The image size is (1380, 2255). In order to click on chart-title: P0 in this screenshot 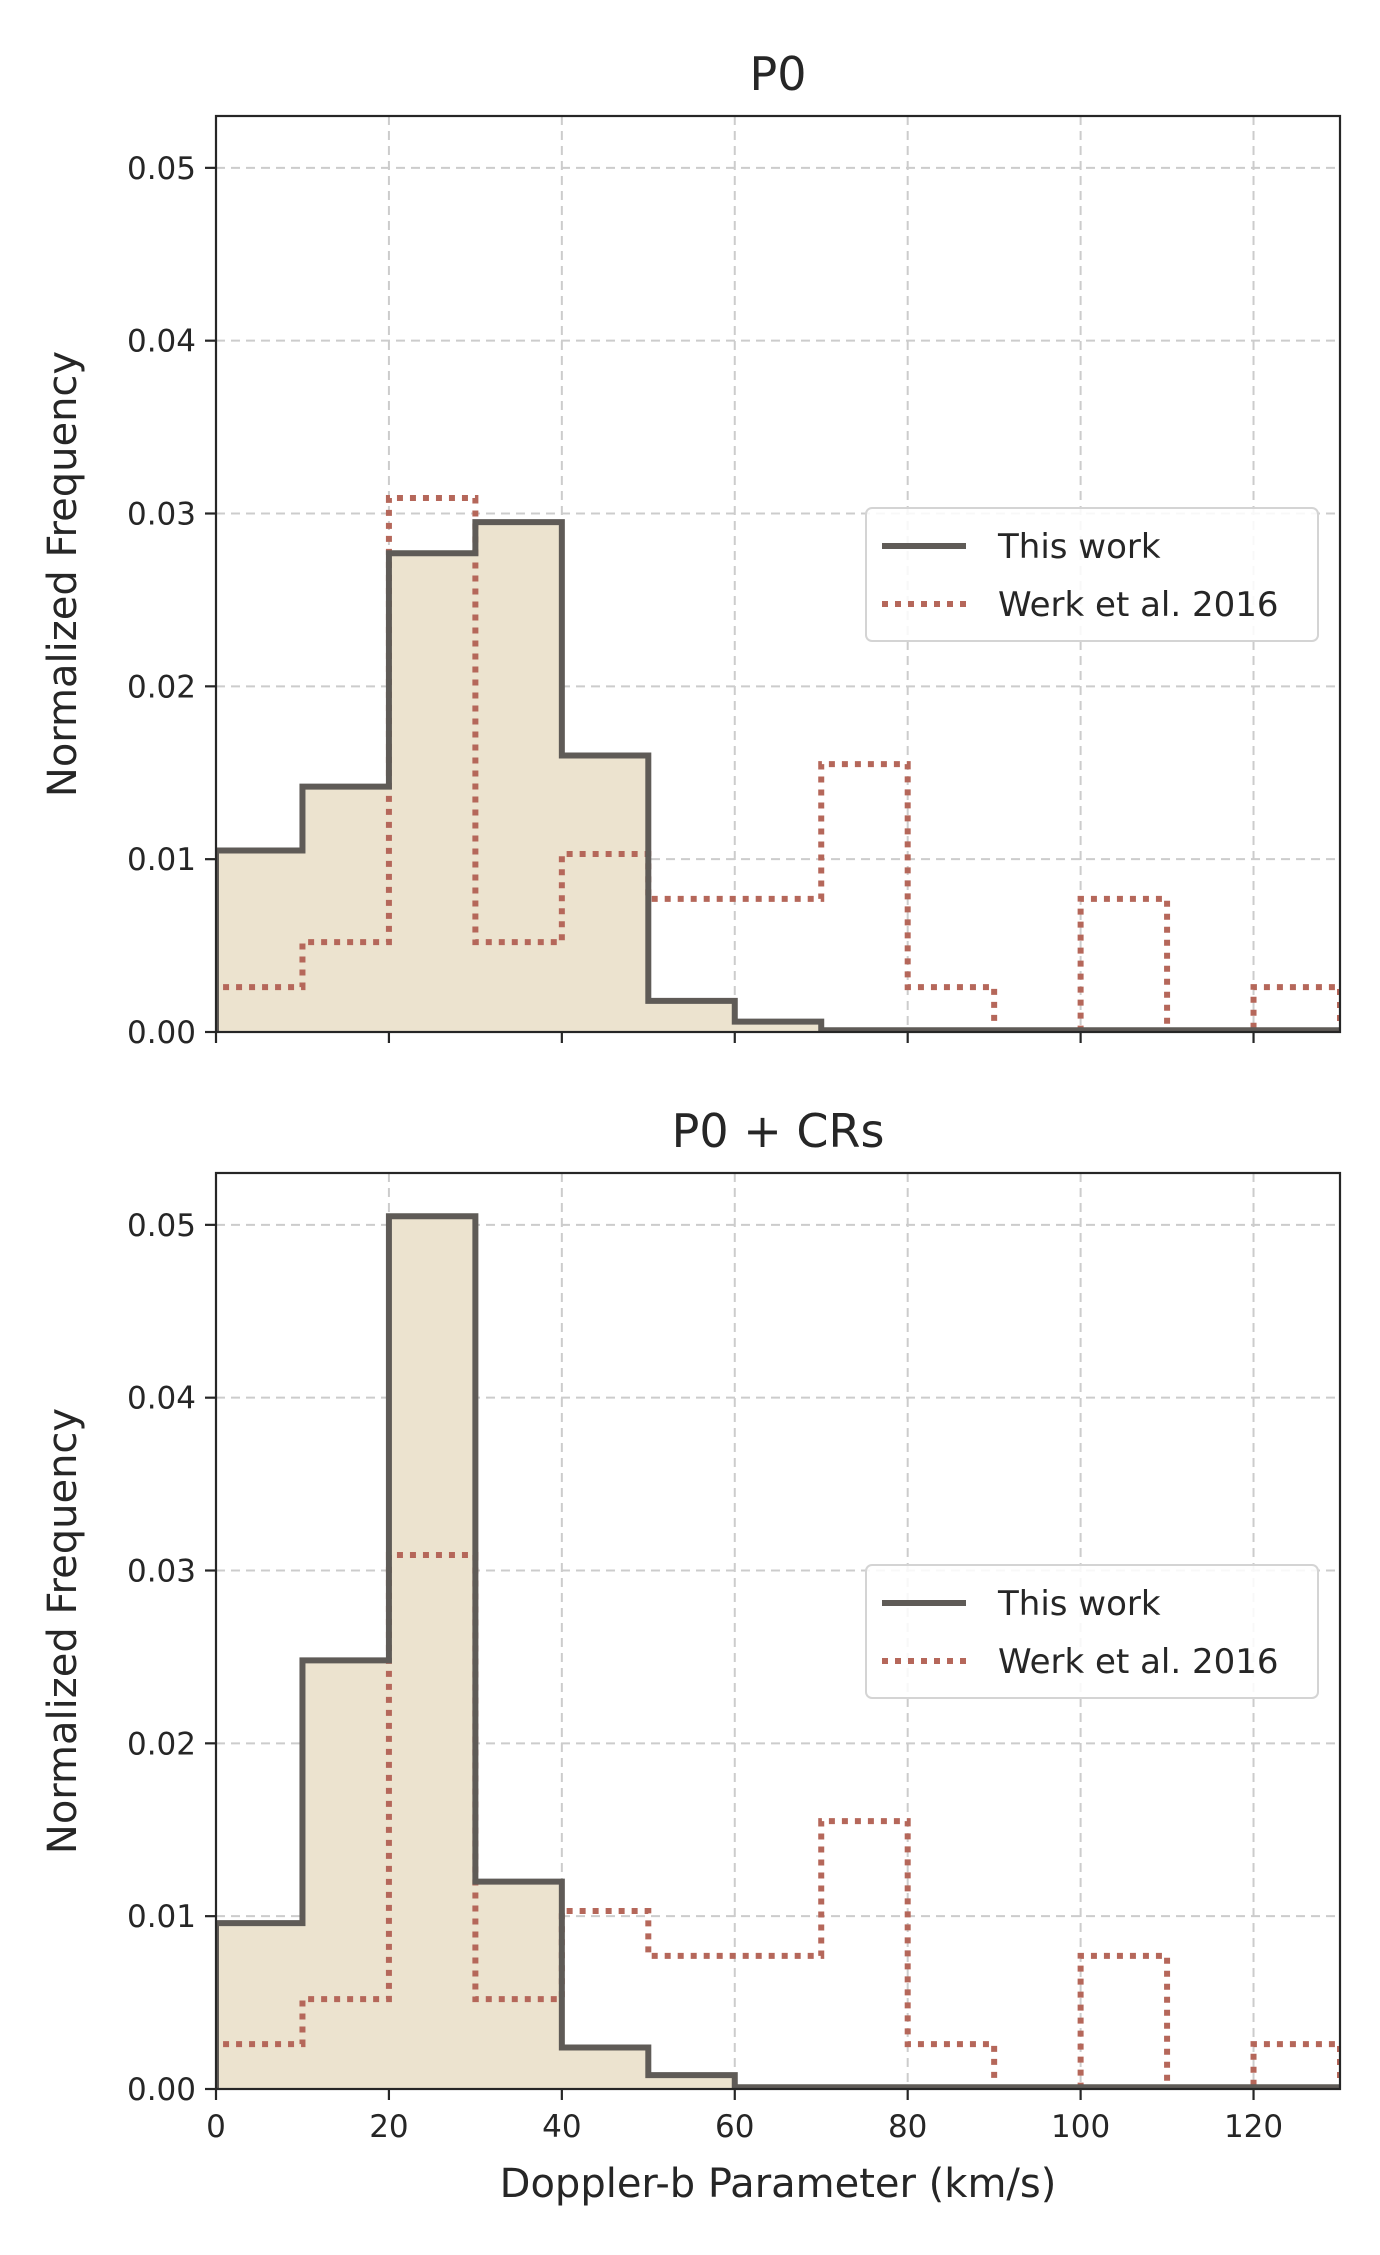, I will do `click(777, 74)`.